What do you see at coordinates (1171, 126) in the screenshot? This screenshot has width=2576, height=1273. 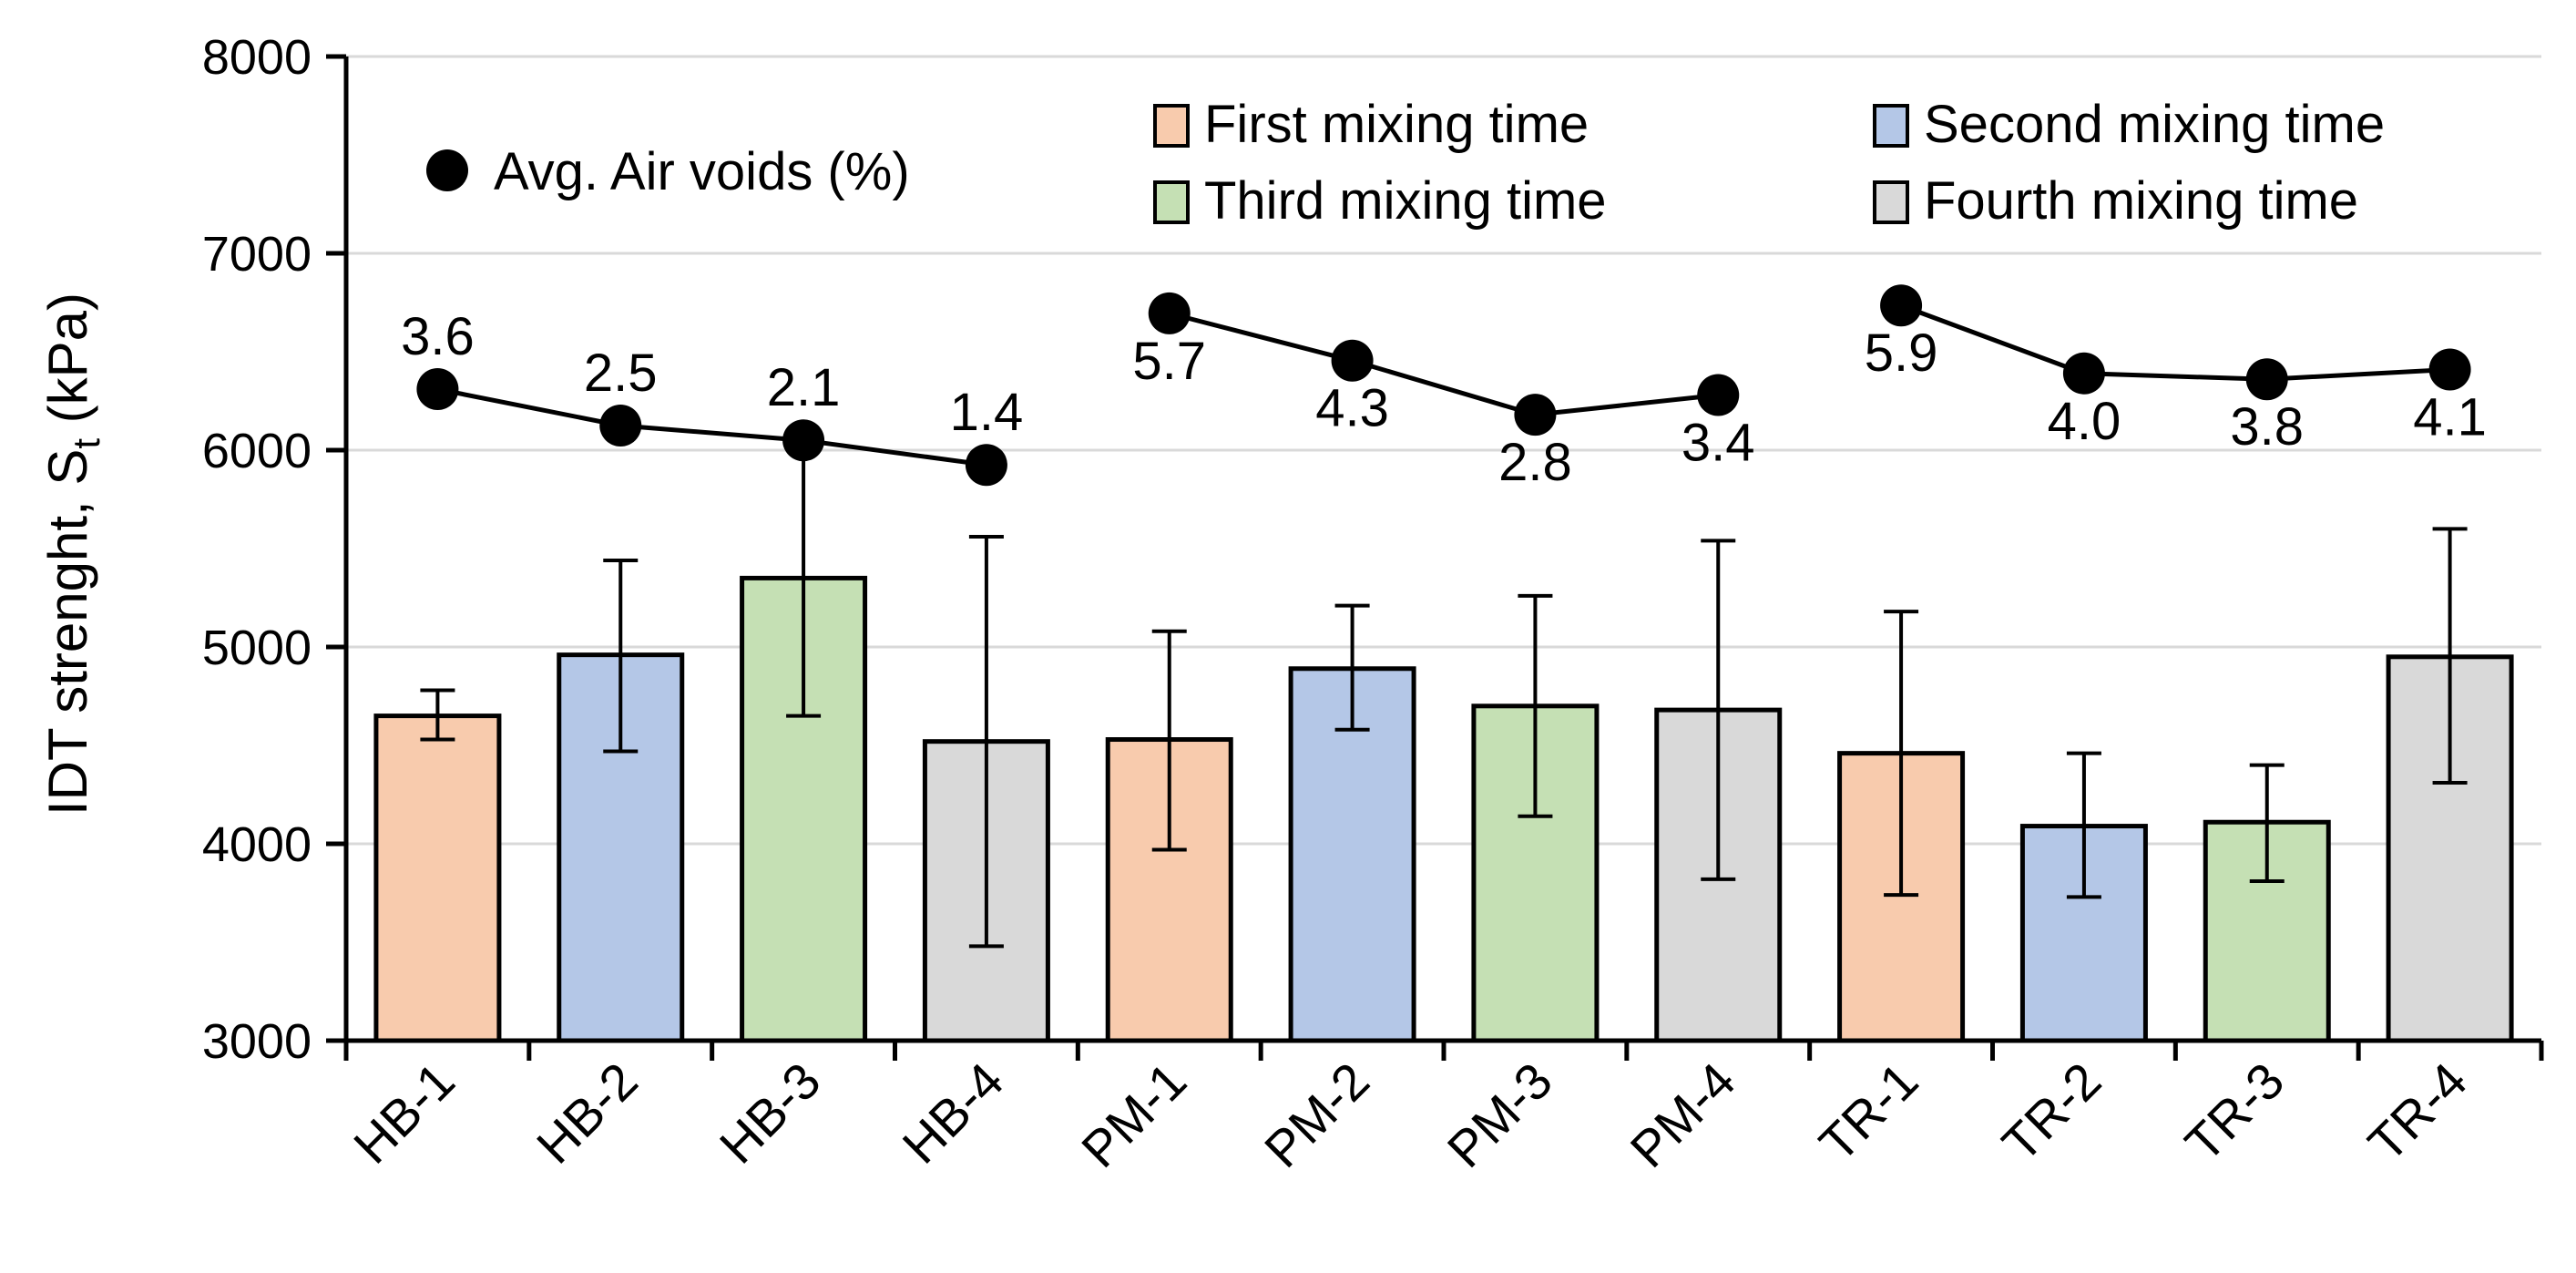 I see `legend-swatch-first` at bounding box center [1171, 126].